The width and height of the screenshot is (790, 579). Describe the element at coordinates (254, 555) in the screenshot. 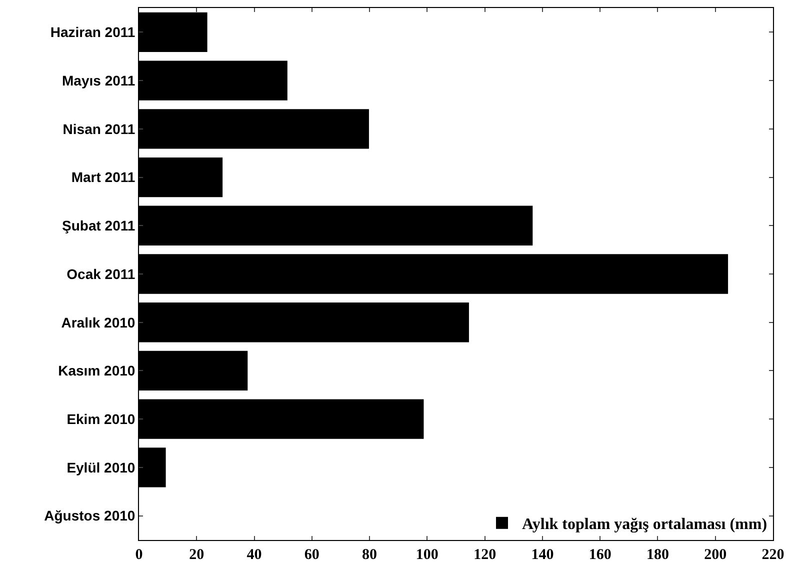

I see `x-tick-label: 40` at that location.